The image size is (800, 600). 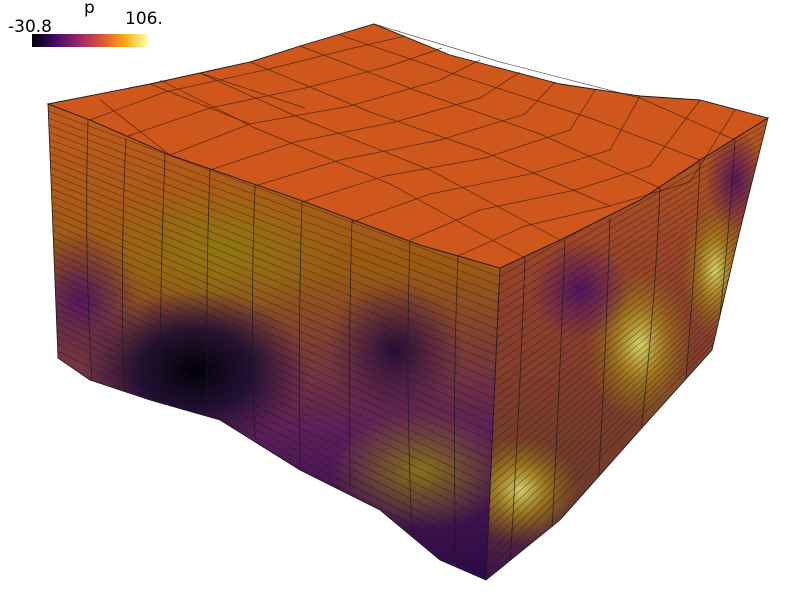 I want to click on colorbar-min-label: -30.8, so click(x=30, y=27).